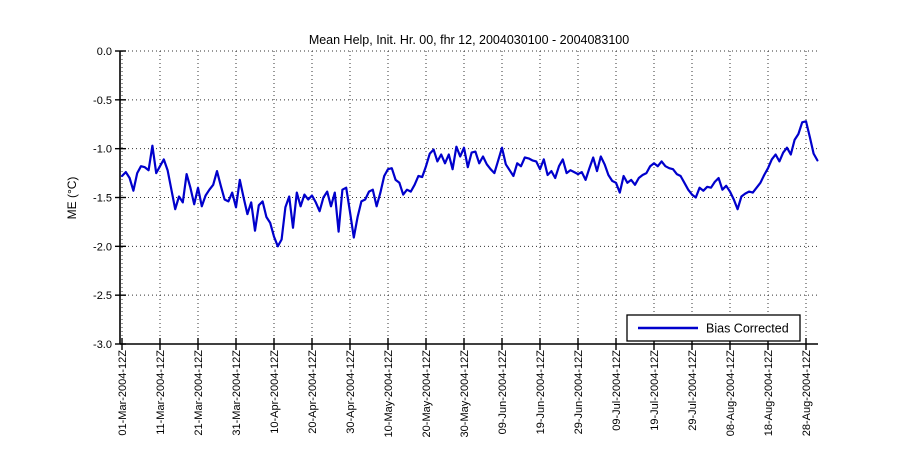 This screenshot has width=900, height=450. I want to click on x-tick-label: 10-Apr-2004-12Z, so click(275, 392).